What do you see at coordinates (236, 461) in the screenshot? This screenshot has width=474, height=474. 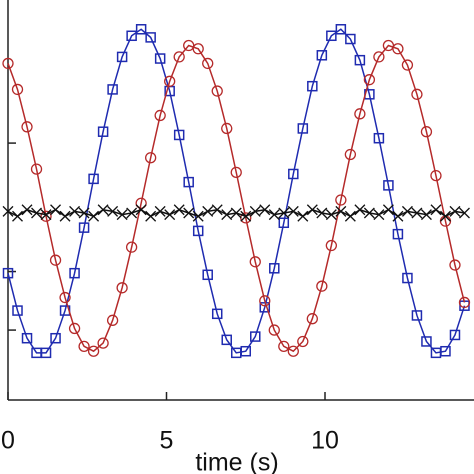 I see `x-axis-label: time (s)` at bounding box center [236, 461].